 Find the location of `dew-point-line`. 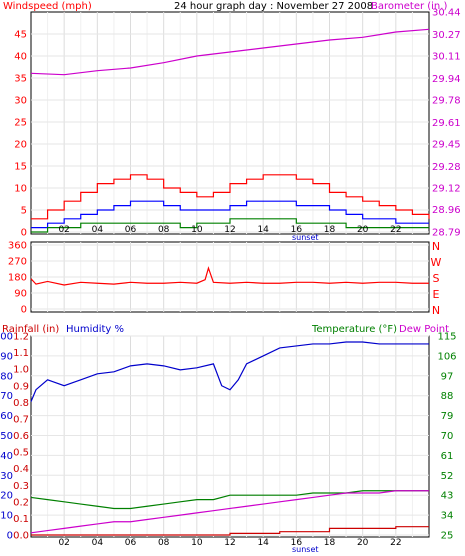

dew-point-line is located at coordinates (229, 512).